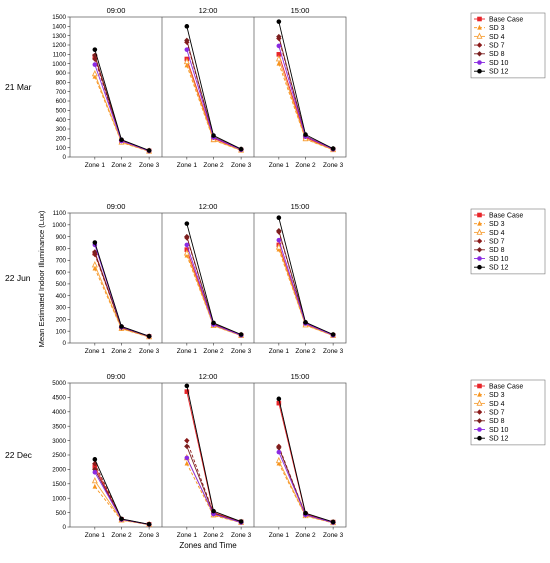 Image resolution: width=550 pixels, height=563 pixels. I want to click on x-axis-title: Zones and Time, so click(208, 545).